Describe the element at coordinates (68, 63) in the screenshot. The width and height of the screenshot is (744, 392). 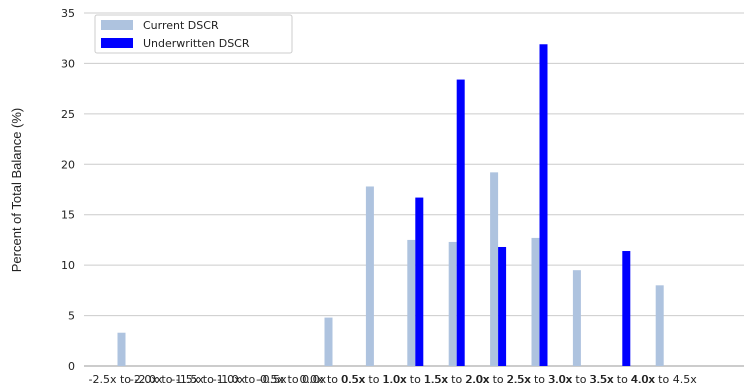
I see `y-tick-label: 30` at that location.